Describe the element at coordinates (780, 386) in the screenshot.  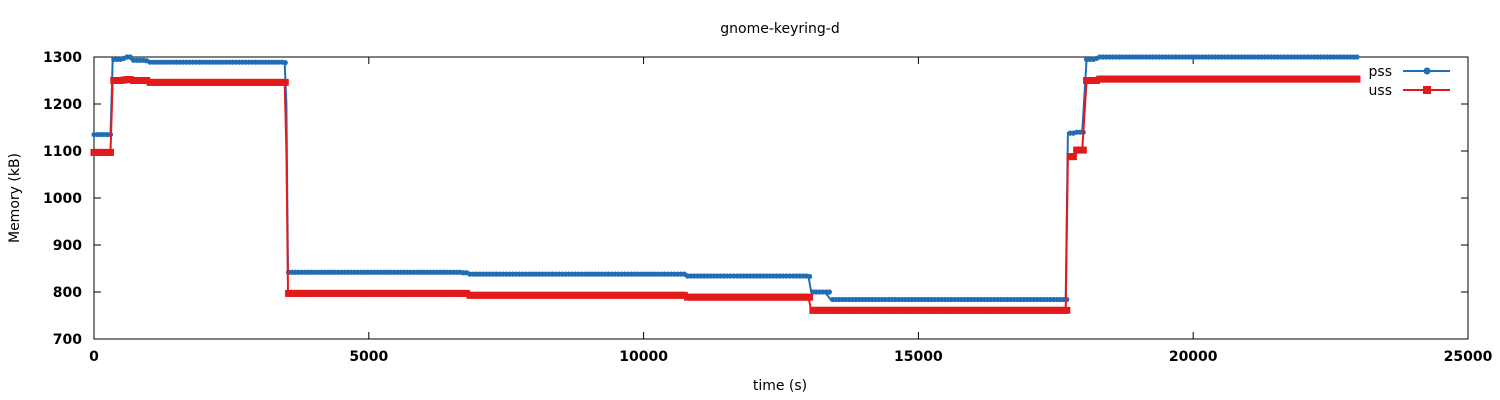
I see `x-axis-label: time (s)` at that location.